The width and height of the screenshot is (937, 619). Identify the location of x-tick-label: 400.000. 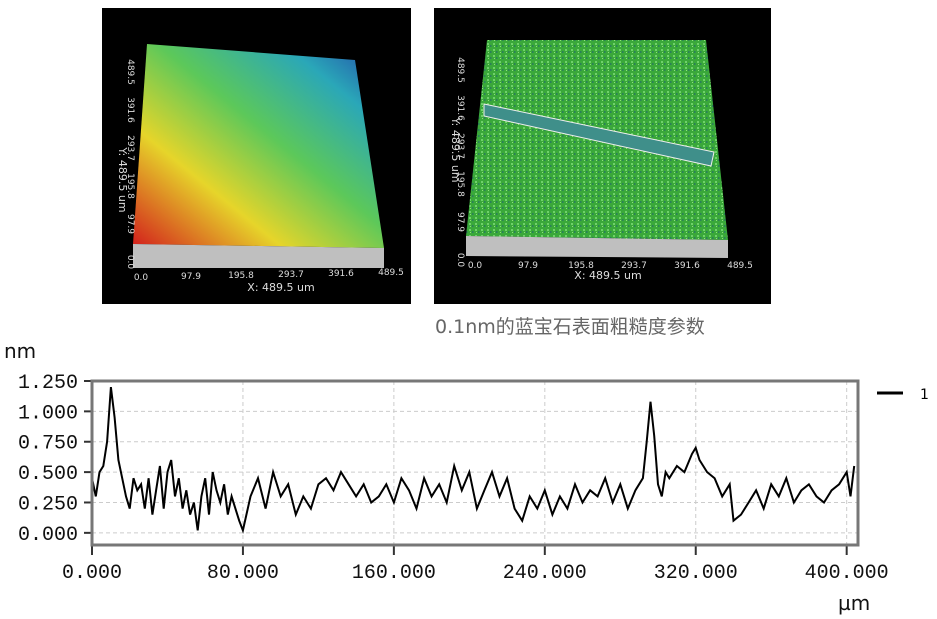
(847, 573).